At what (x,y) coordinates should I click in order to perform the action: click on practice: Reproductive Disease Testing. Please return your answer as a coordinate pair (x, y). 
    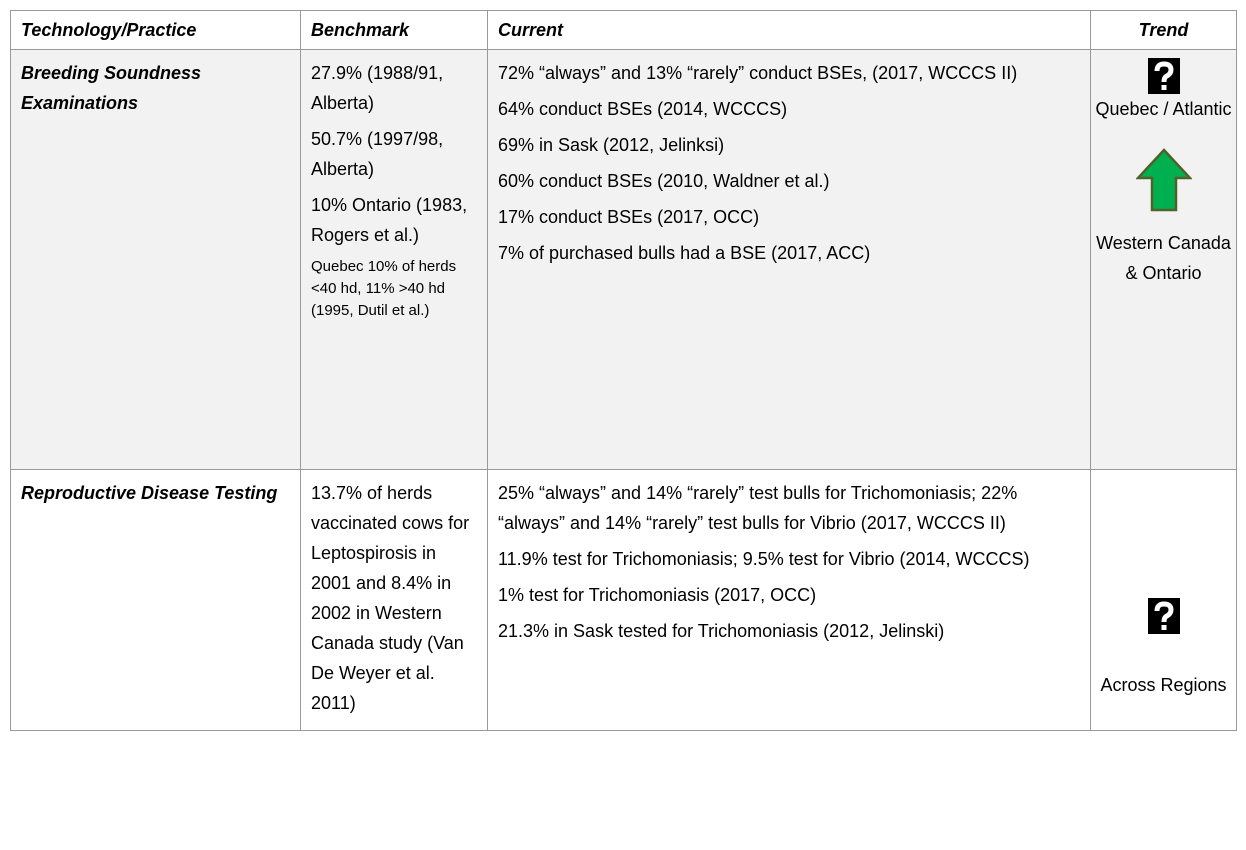
    Looking at the image, I should click on (155, 600).